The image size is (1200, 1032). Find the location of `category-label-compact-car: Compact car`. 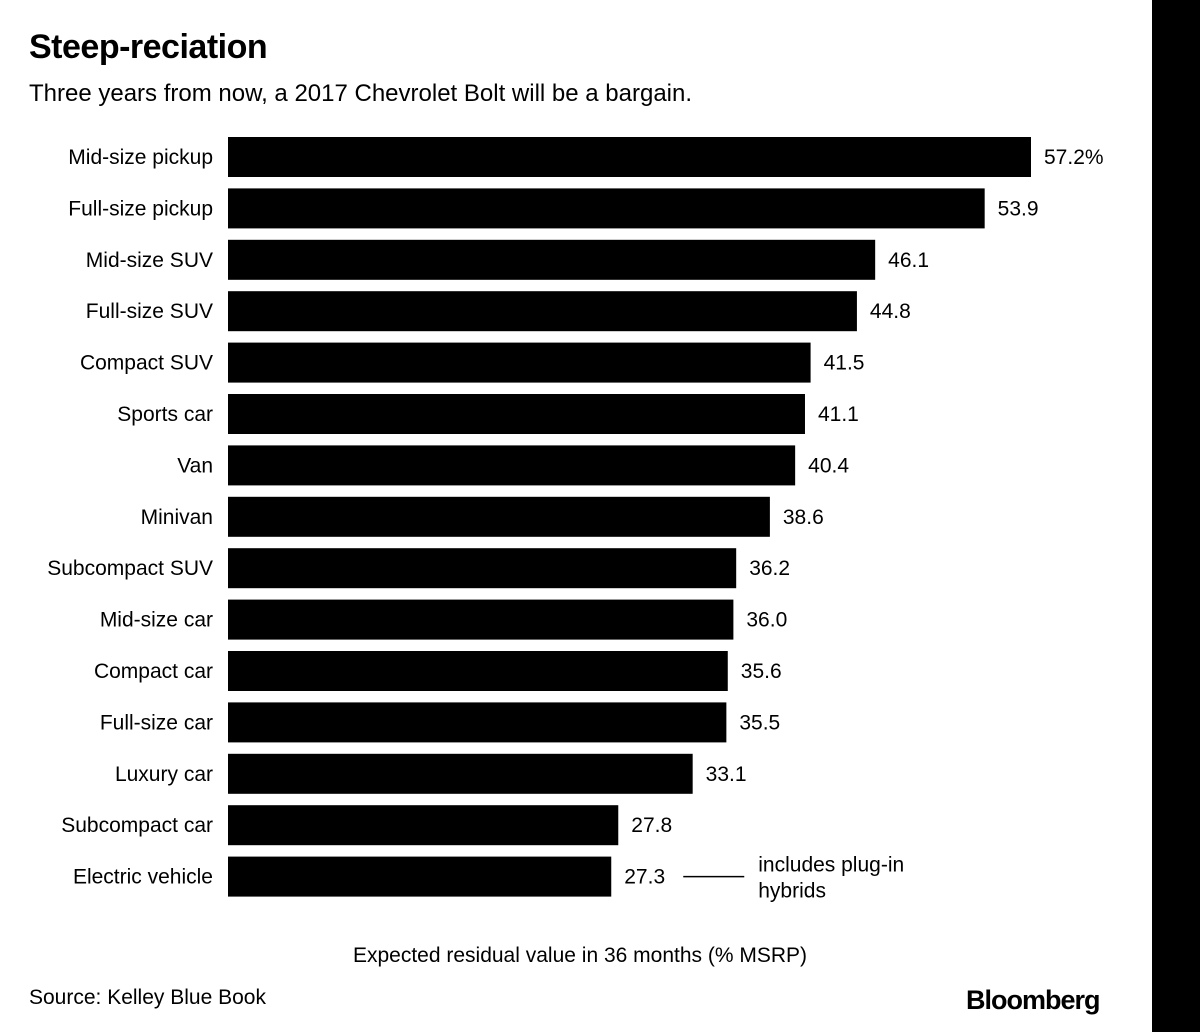

category-label-compact-car: Compact car is located at coordinates (153, 671).